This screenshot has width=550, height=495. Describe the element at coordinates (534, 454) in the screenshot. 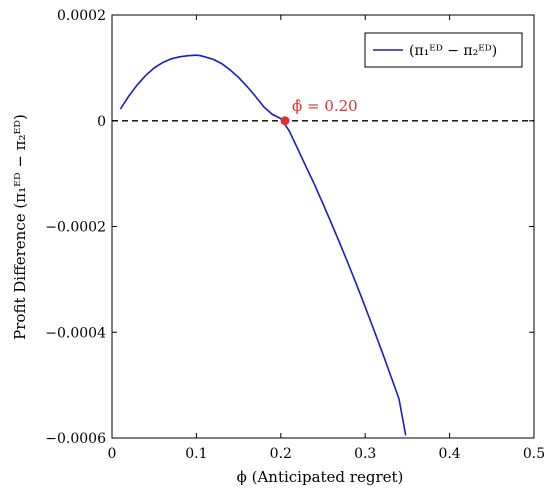

I see `x-tick-label: 0.5` at that location.